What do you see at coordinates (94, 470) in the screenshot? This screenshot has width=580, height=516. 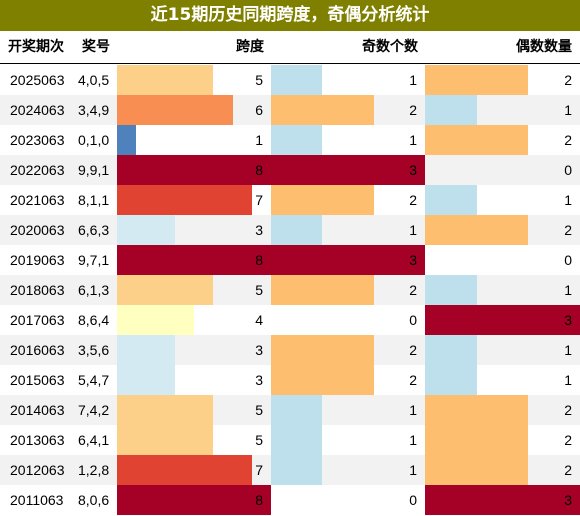 I see `numbers-cell: 1,2,8` at bounding box center [94, 470].